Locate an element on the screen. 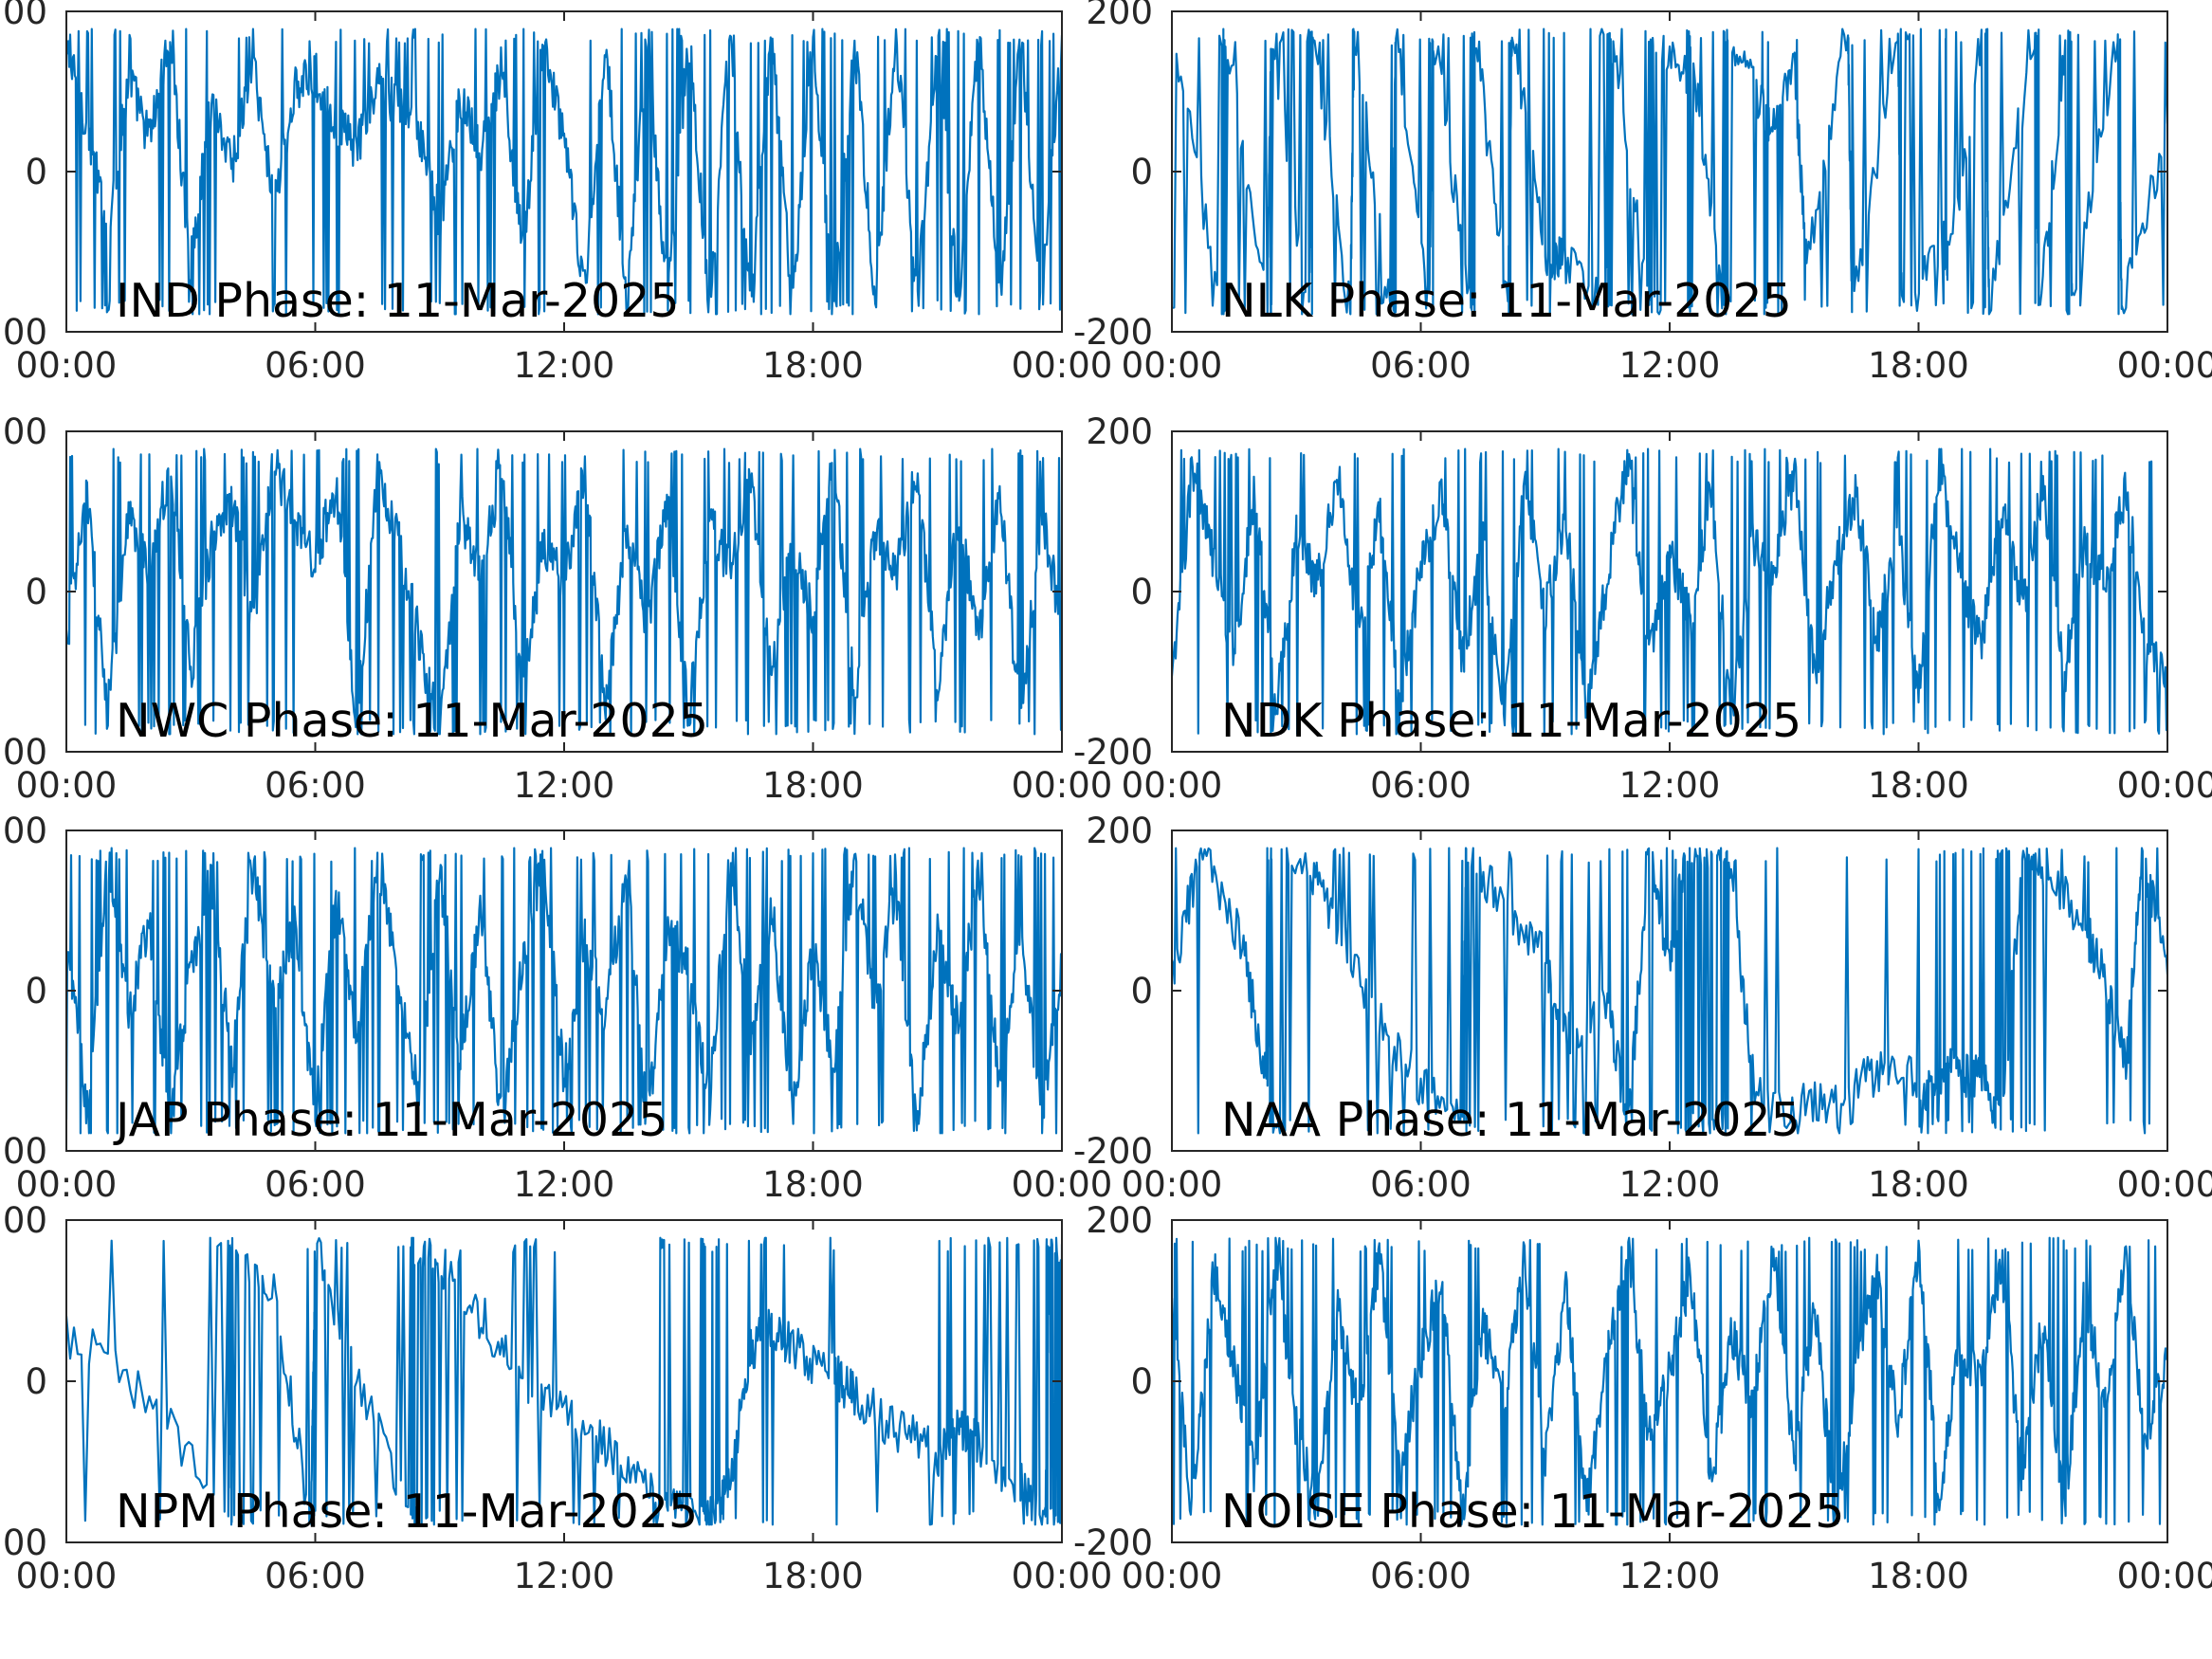 This screenshot has width=2212, height=1659. panel-title: NOISE Phase: 11-Mar-2025 is located at coordinates (1532, 1512).